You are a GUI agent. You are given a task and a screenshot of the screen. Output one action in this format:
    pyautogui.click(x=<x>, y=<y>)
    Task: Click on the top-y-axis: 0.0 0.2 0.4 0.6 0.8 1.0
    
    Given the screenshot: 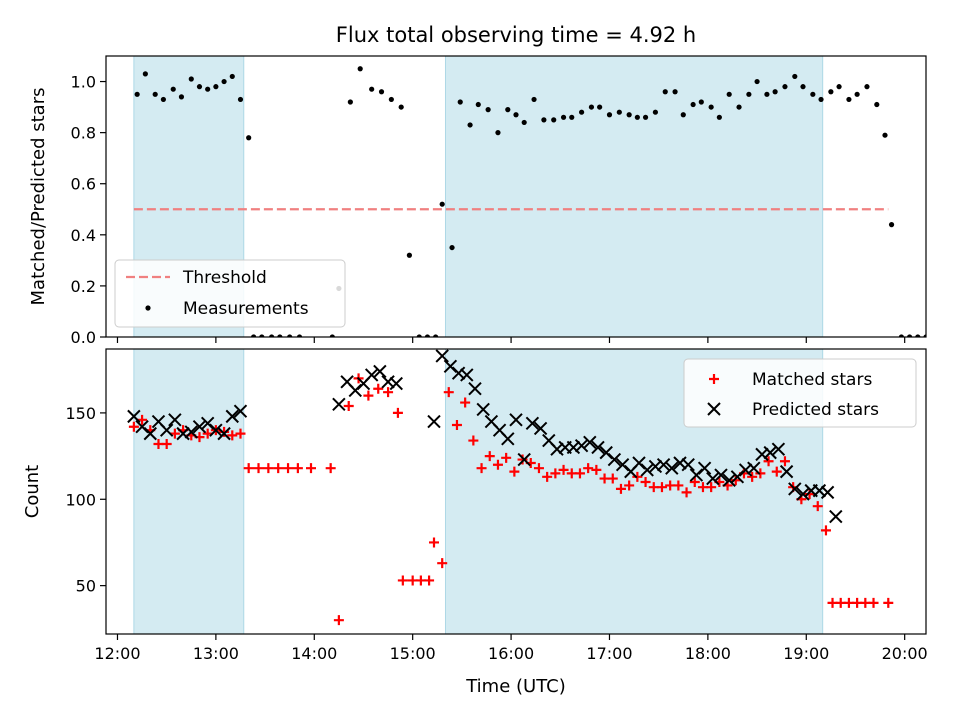 What is the action you would take?
    pyautogui.click(x=88, y=210)
    